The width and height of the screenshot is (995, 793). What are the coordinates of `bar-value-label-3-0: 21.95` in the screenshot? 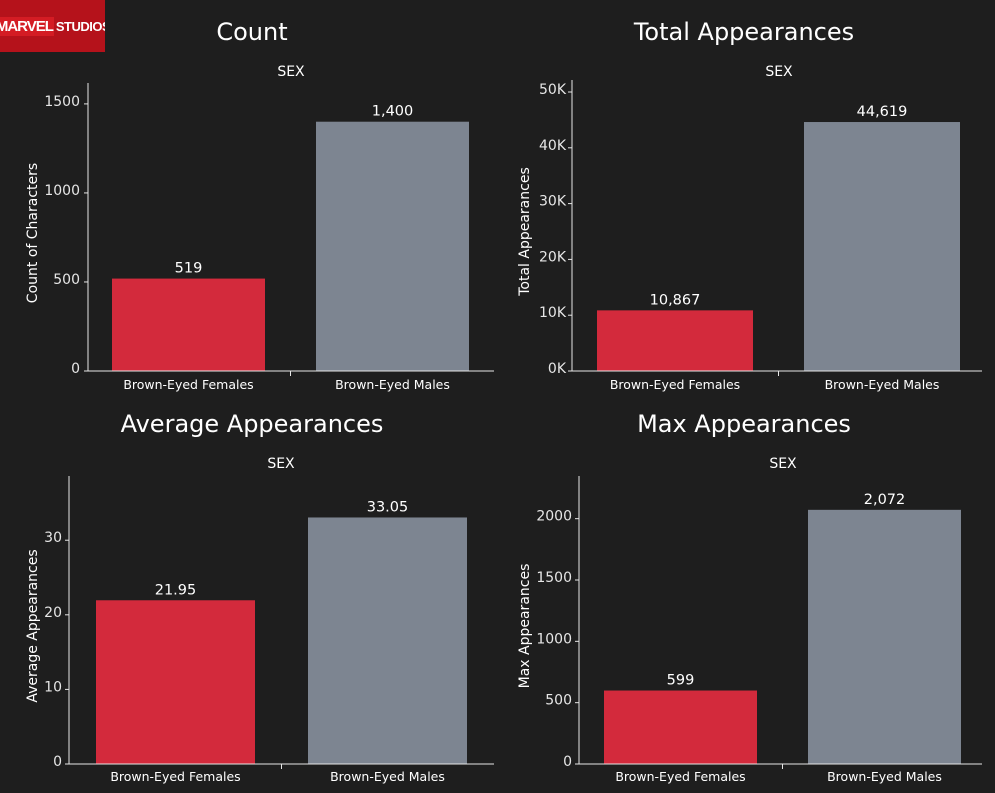 It's located at (176, 590).